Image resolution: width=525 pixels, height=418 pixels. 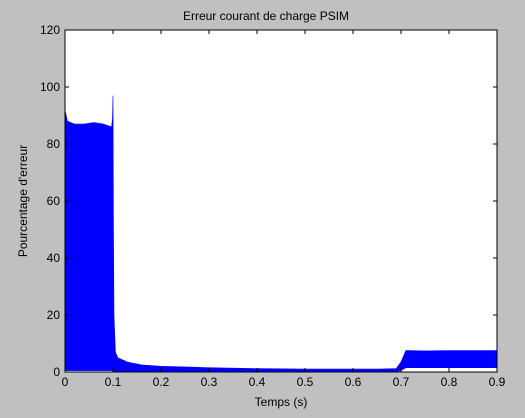 I want to click on x-tick-label: 0.9, so click(x=497, y=382).